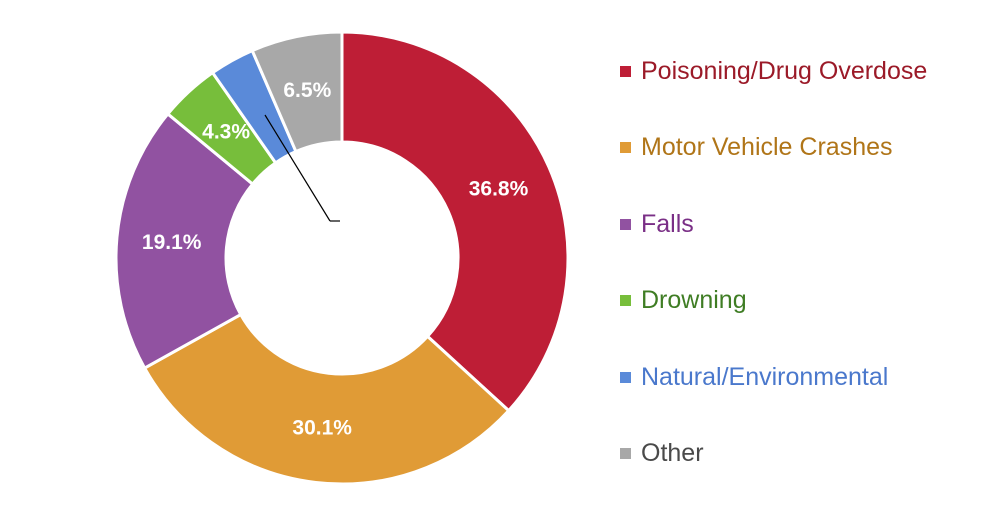 The height and width of the screenshot is (517, 991). What do you see at coordinates (297, 168) in the screenshot?
I see `natural-environmental-leader-line` at bounding box center [297, 168].